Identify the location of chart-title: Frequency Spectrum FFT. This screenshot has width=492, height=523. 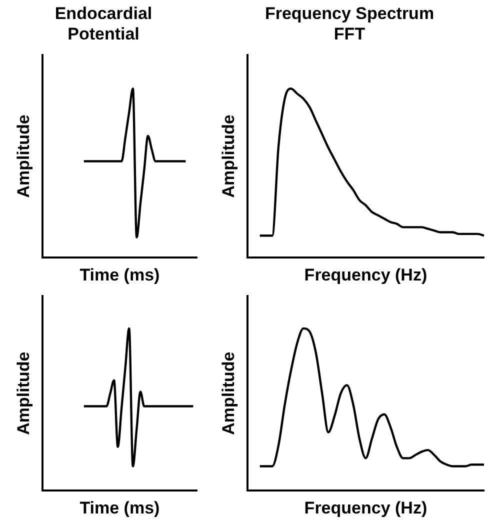
(349, 24).